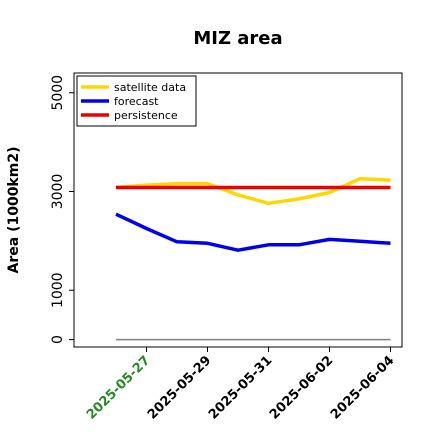  I want to click on legend-label: satellite data, so click(150, 87).